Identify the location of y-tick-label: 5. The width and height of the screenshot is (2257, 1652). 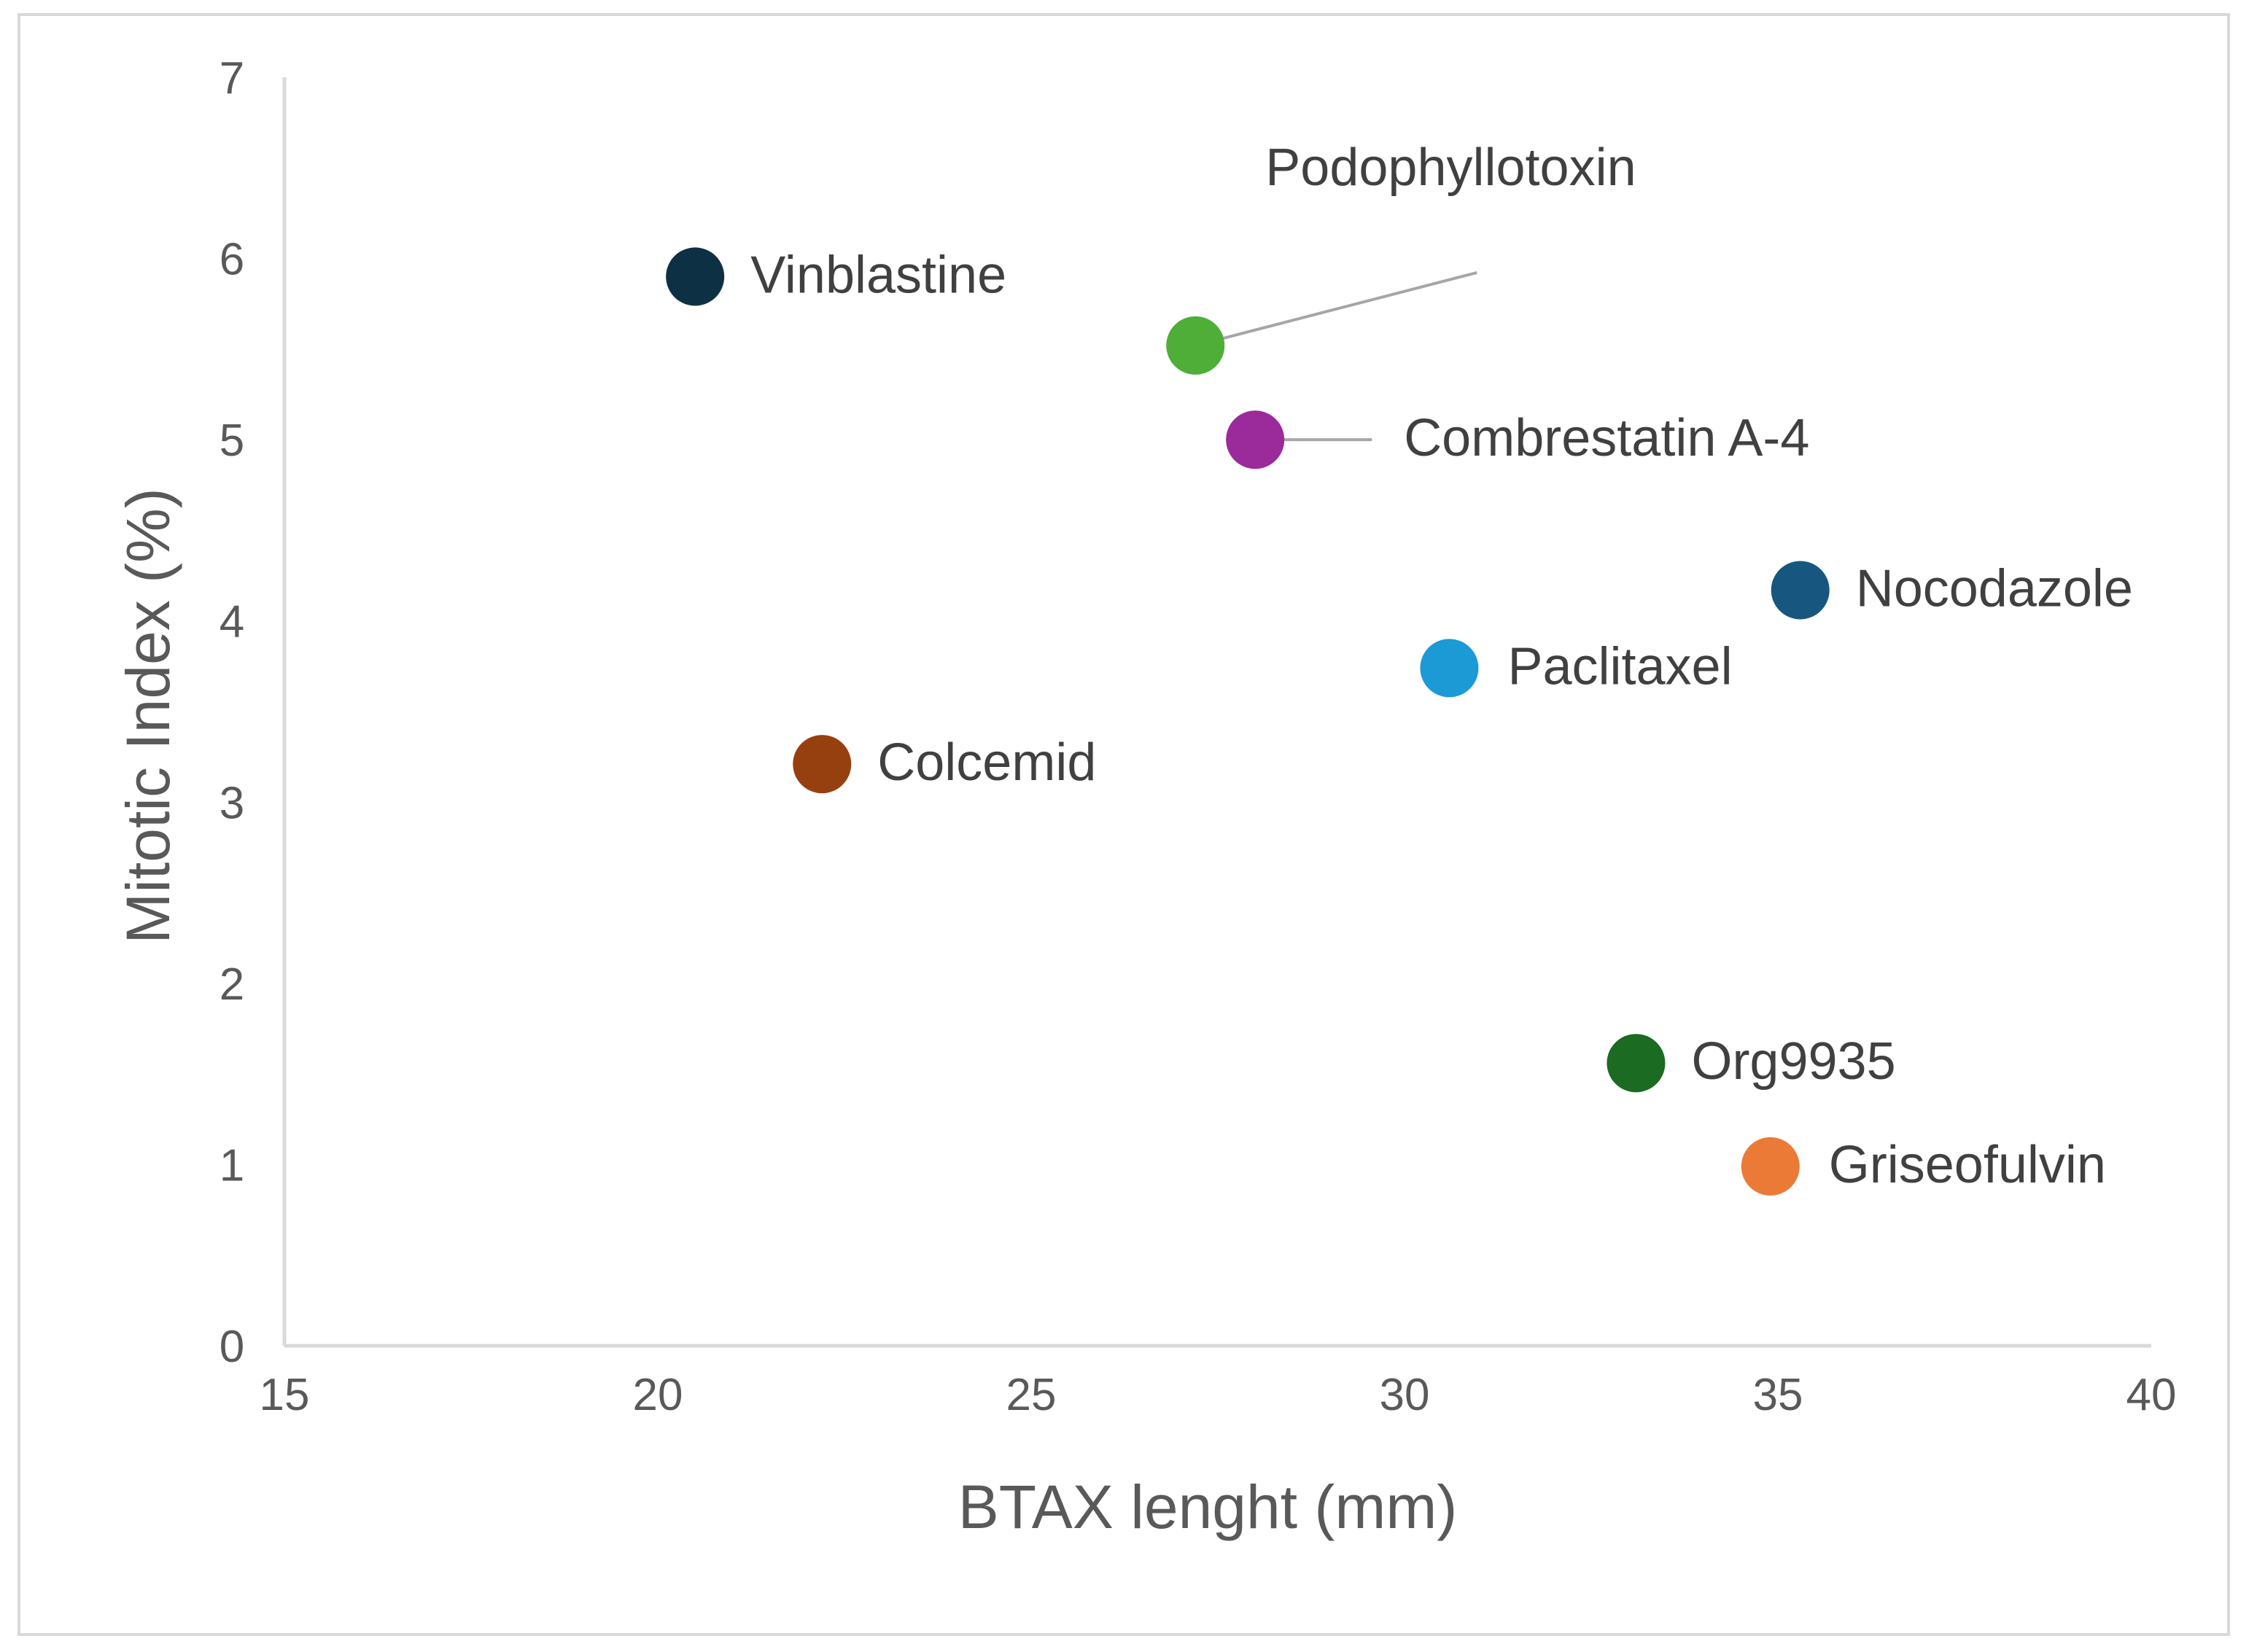
(232, 441).